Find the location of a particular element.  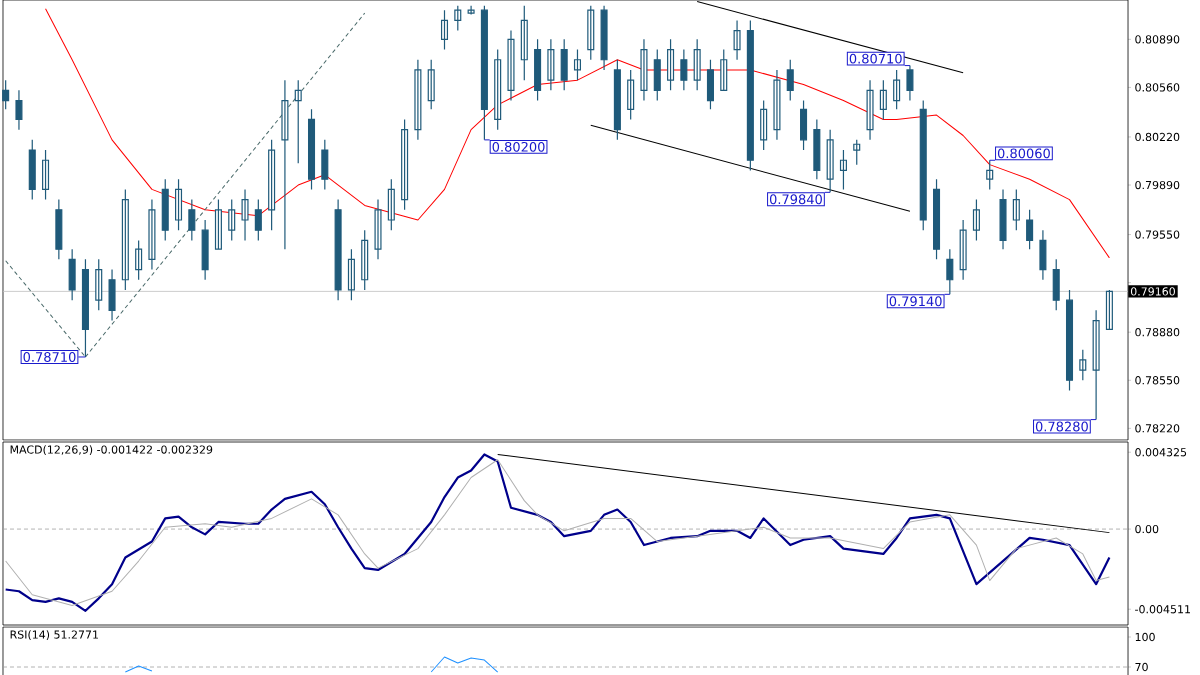

y-tick-label: 0.78220 is located at coordinates (1157, 428).